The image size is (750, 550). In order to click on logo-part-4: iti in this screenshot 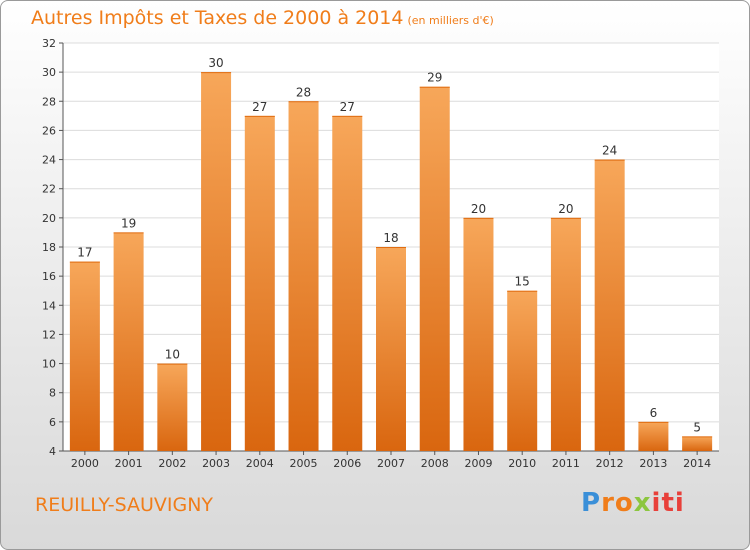, I will do `click(668, 503)`.